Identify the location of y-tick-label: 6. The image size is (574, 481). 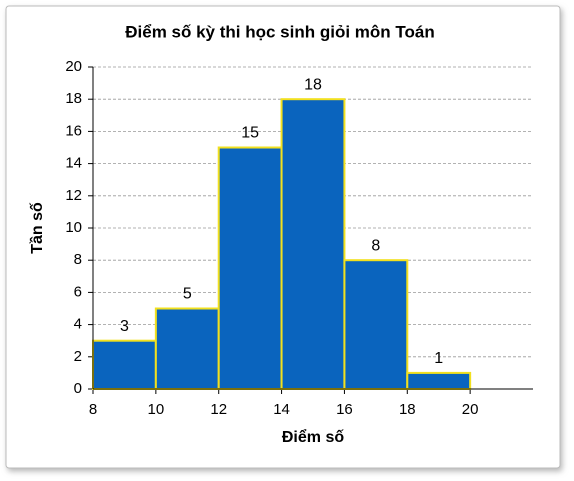
(78, 291).